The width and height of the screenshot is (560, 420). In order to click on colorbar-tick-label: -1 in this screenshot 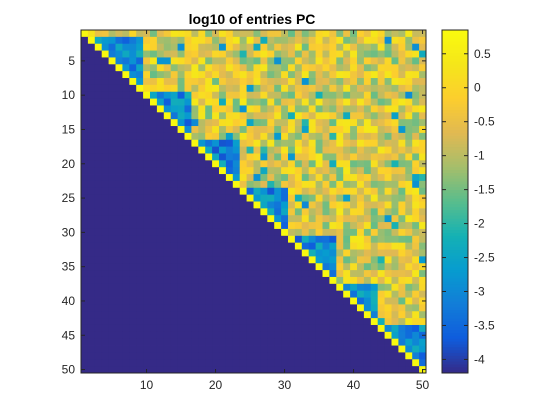, I will do `click(479, 156)`.